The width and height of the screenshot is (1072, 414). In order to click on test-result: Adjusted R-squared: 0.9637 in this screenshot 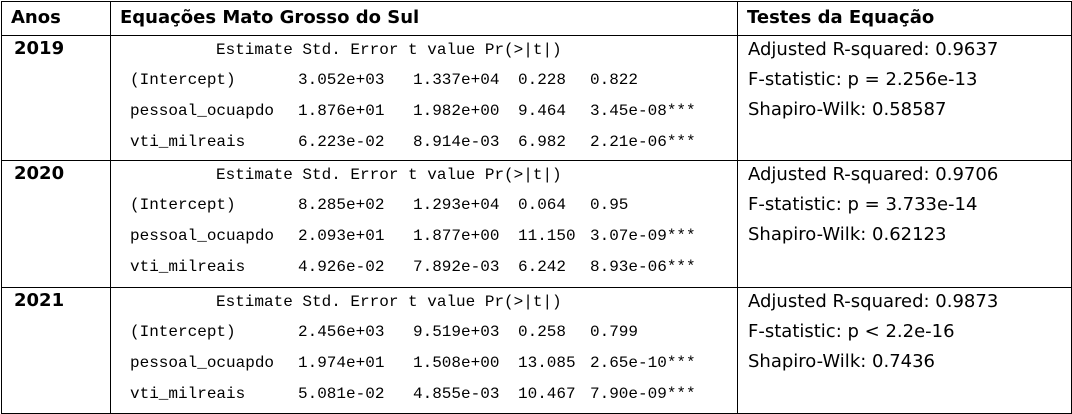, I will do `click(873, 49)`.